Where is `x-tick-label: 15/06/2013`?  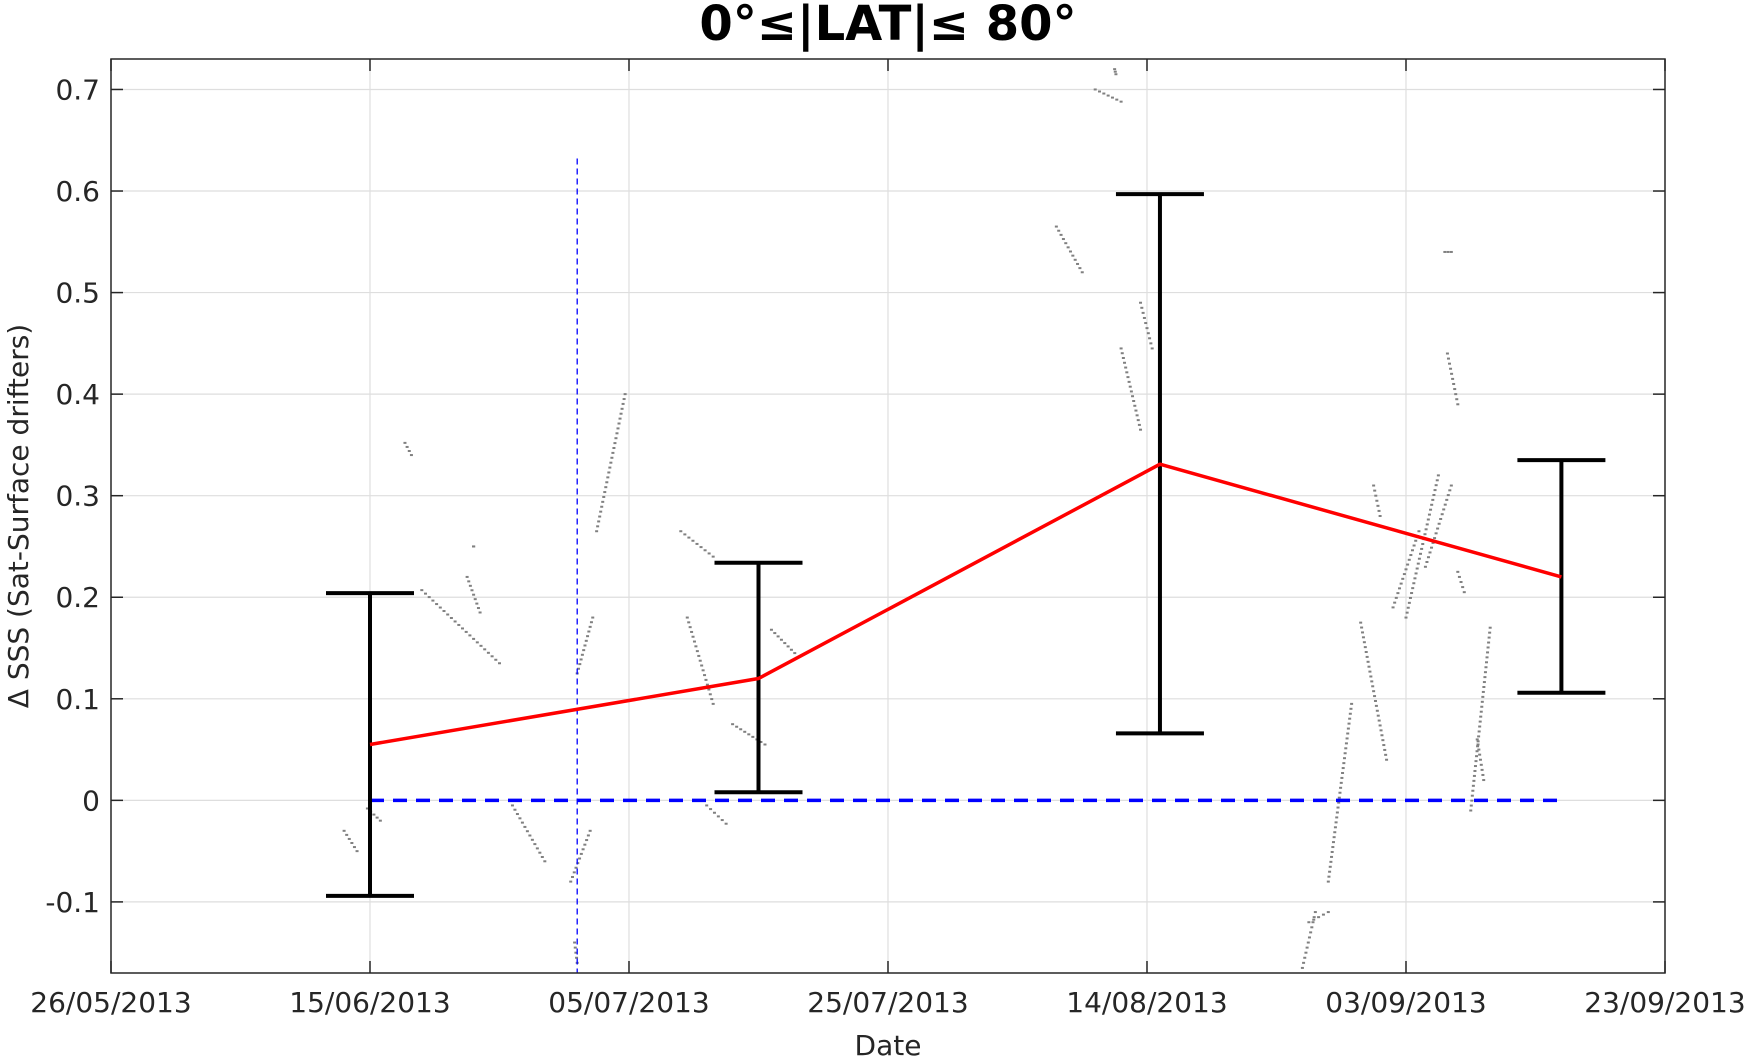
x-tick-label: 15/06/2013 is located at coordinates (369, 1002).